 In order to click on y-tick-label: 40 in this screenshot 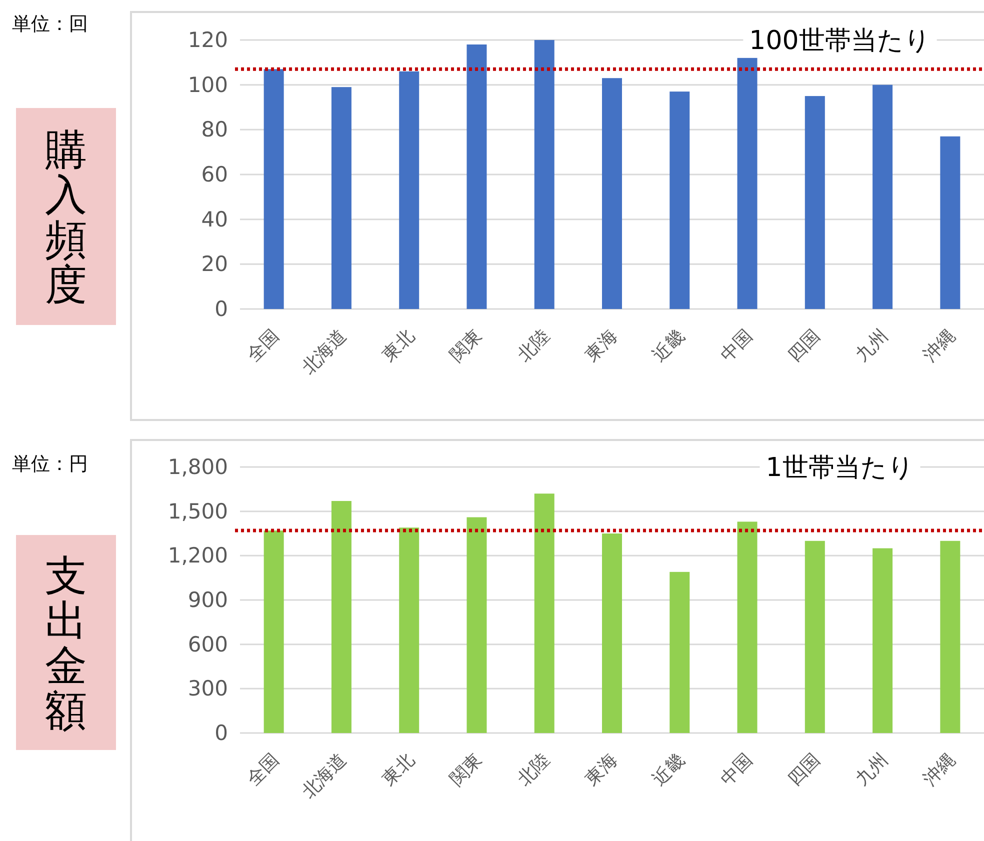, I will do `click(214, 219)`.